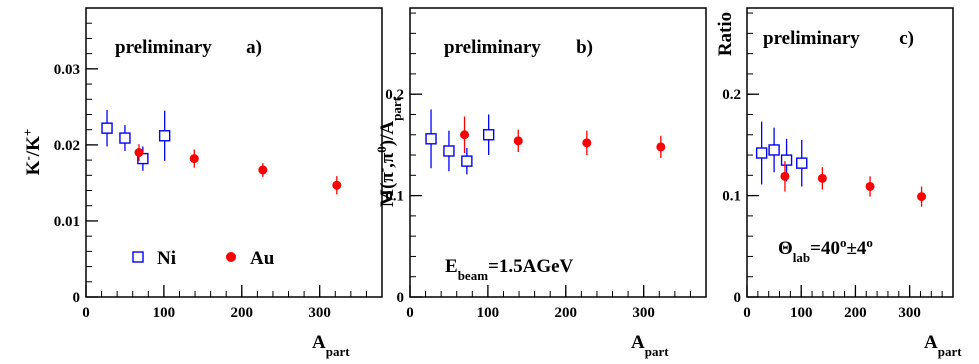 The width and height of the screenshot is (979, 364). What do you see at coordinates (166, 258) in the screenshot?
I see `legend-label-ni: Ni` at bounding box center [166, 258].